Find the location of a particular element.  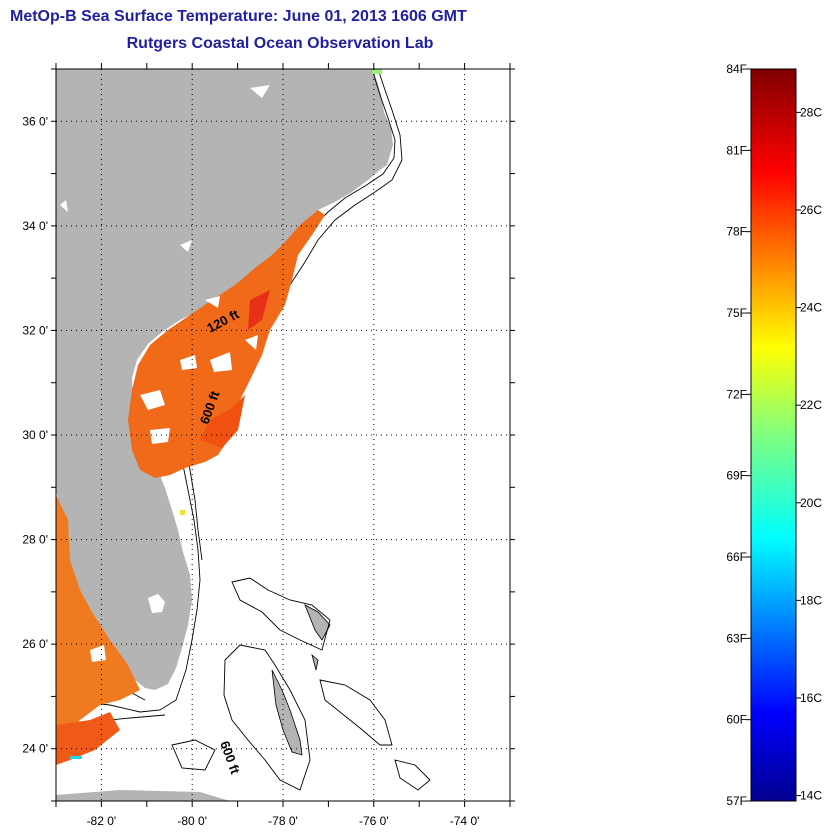

lat-label: 32 0' is located at coordinates (35, 330).